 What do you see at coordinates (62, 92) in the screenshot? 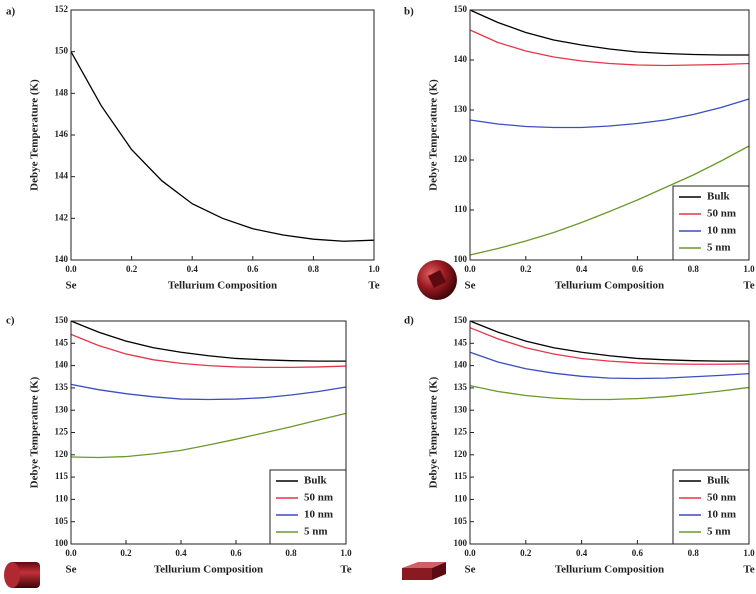
I see `y-tick-label: 148` at bounding box center [62, 92].